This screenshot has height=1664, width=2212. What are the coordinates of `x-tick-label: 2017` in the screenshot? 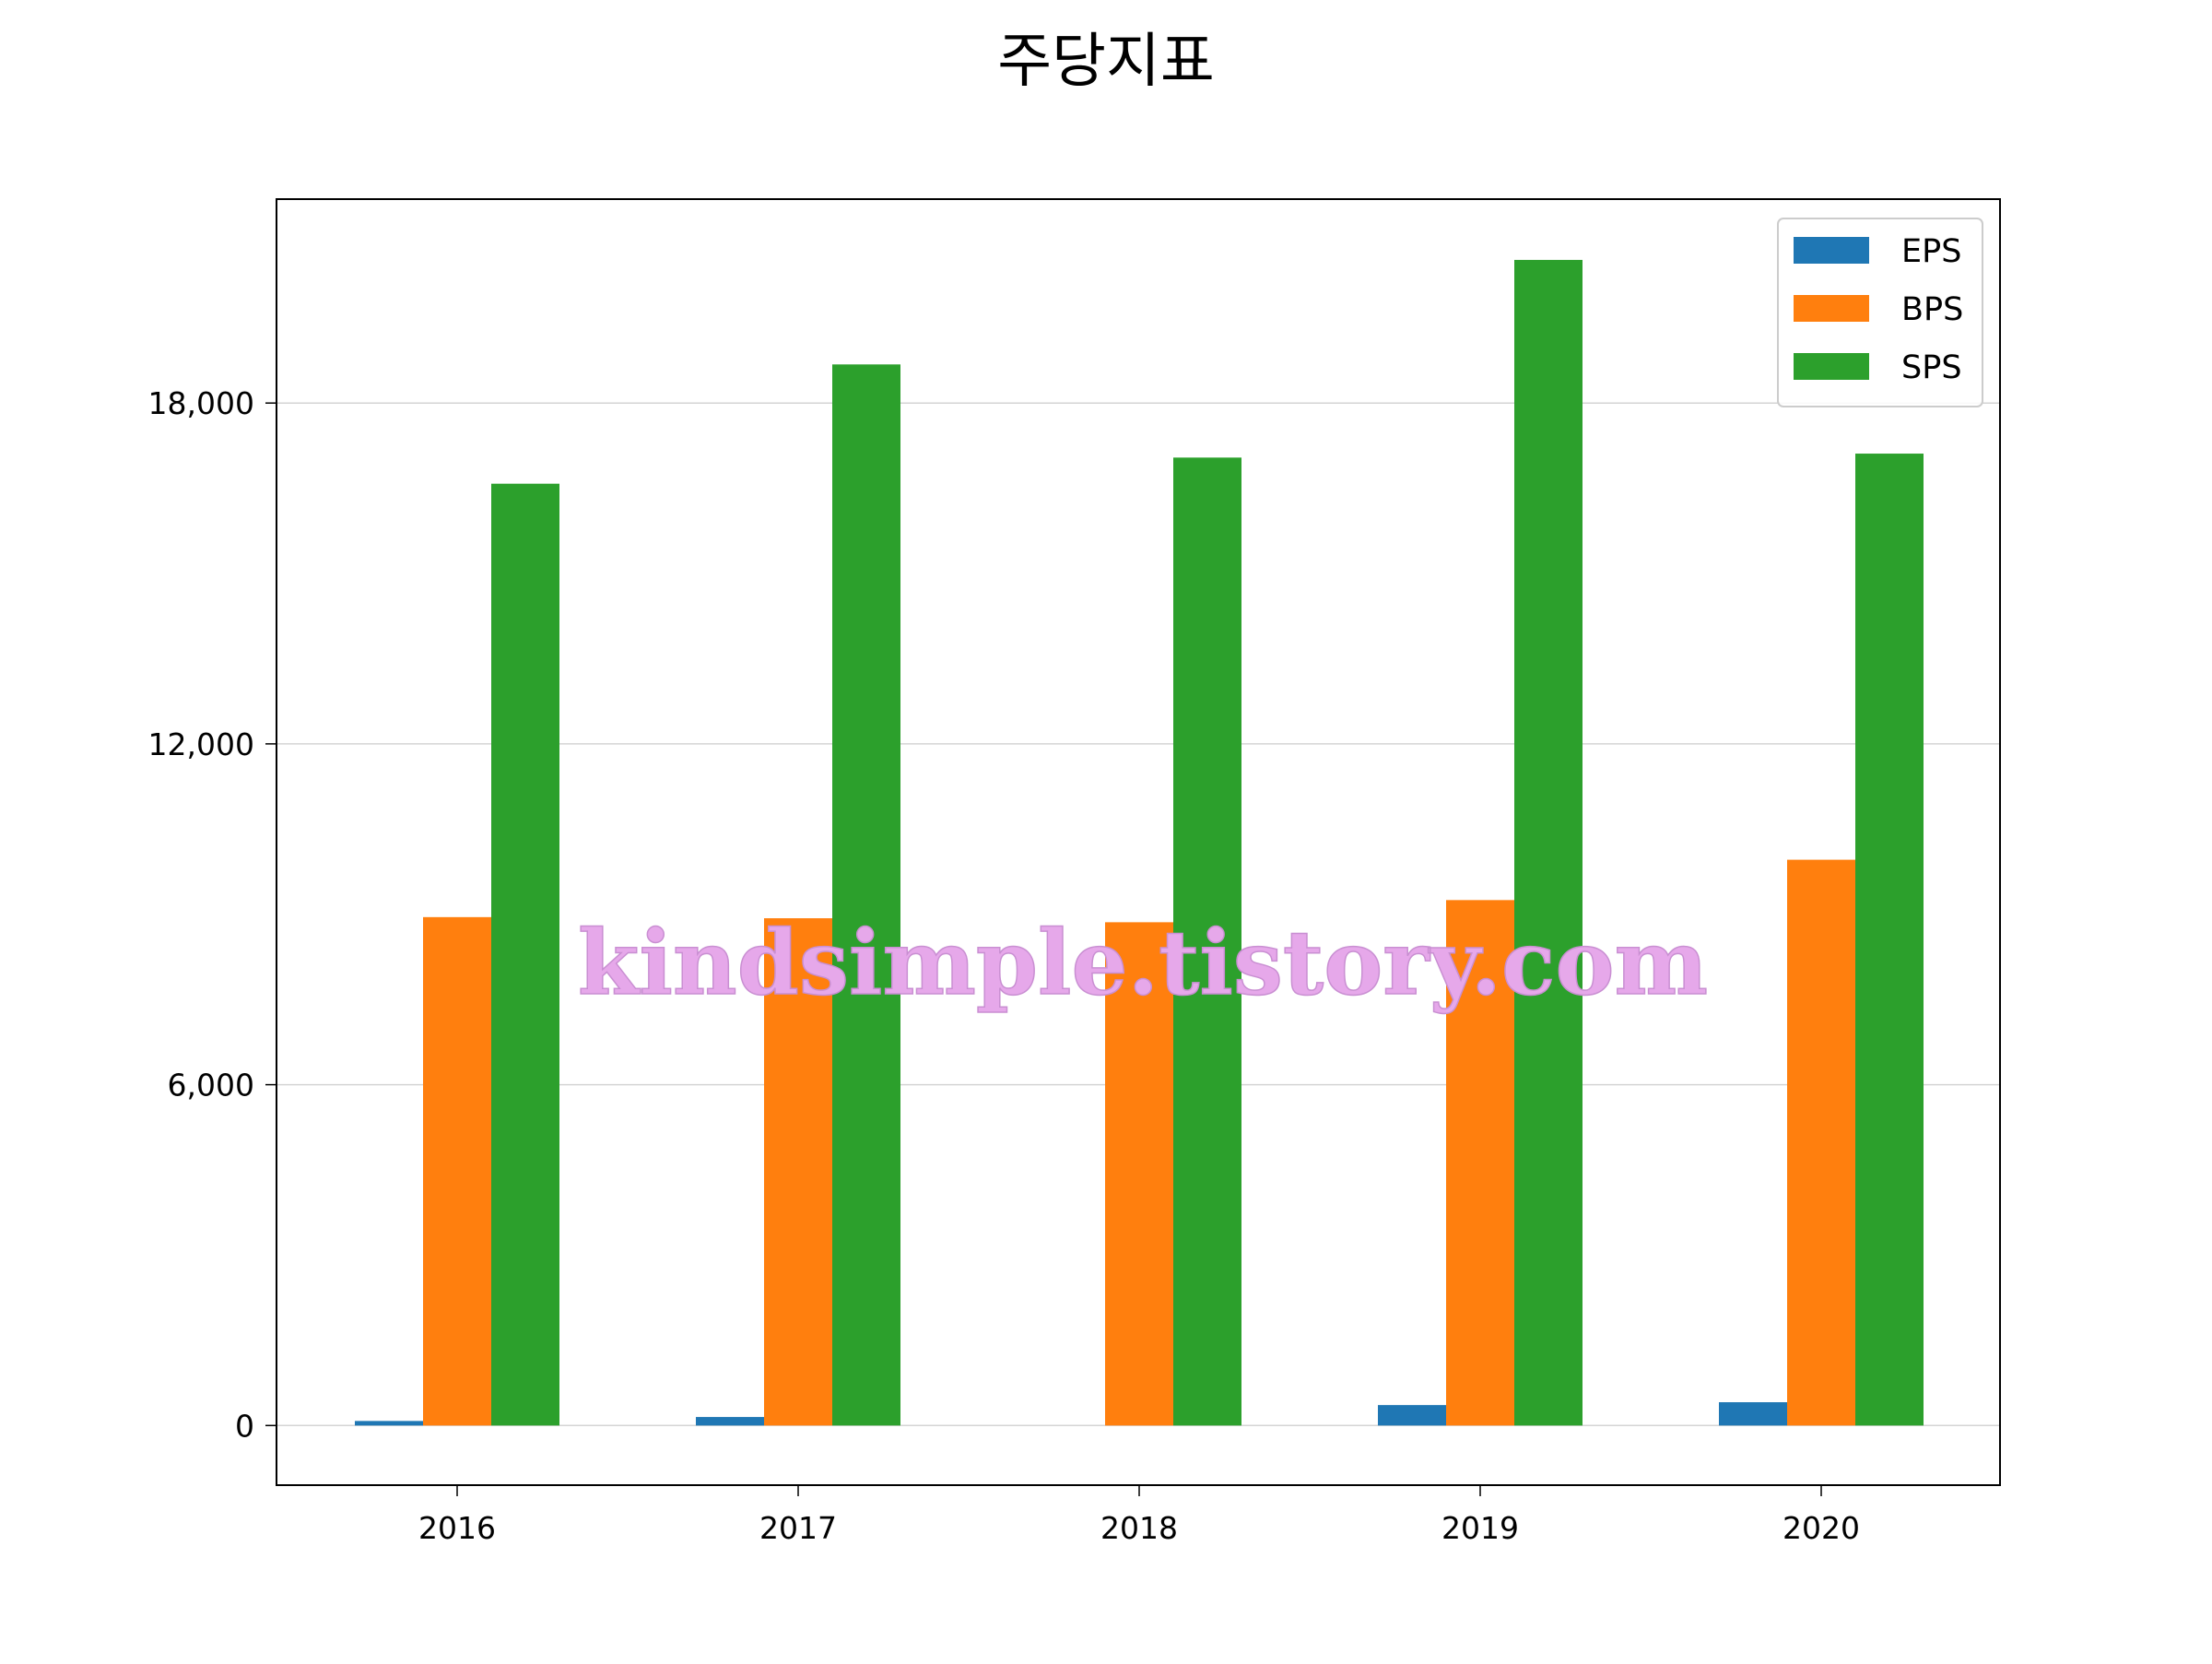 It's located at (798, 1528).